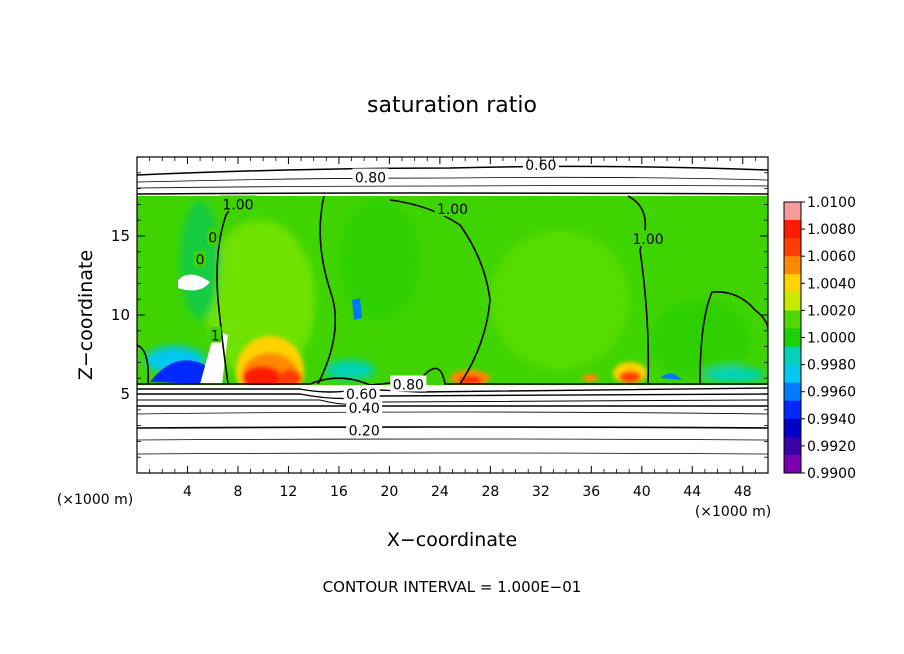 This screenshot has height=654, width=904. I want to click on x-tick-label: 32, so click(541, 492).